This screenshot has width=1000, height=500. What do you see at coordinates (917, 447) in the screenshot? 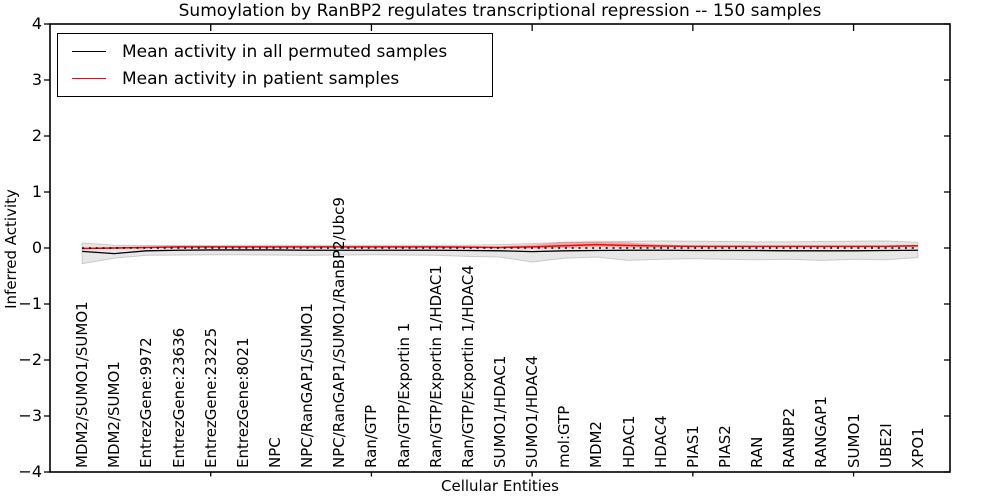
I see `x-tick-label: XPO1` at bounding box center [917, 447].